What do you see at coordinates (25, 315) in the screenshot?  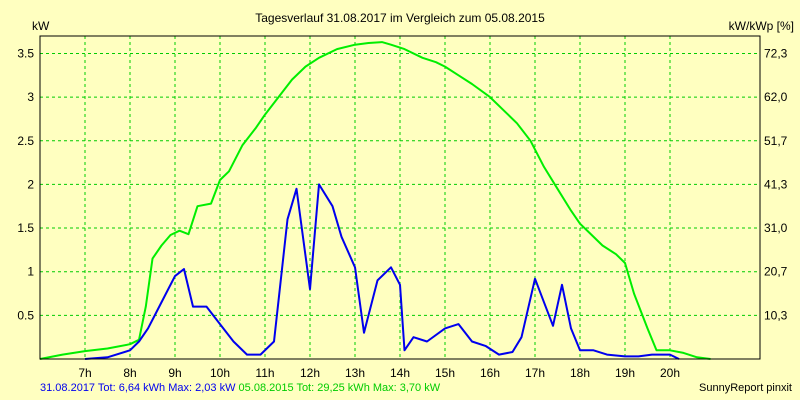 I see `y-tick-label-left: 0.5` at bounding box center [25, 315].